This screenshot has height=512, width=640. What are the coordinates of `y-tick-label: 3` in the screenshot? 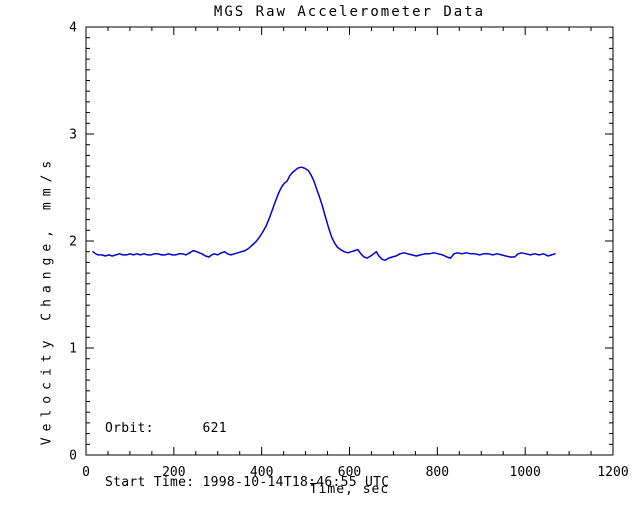 It's located at (73, 135).